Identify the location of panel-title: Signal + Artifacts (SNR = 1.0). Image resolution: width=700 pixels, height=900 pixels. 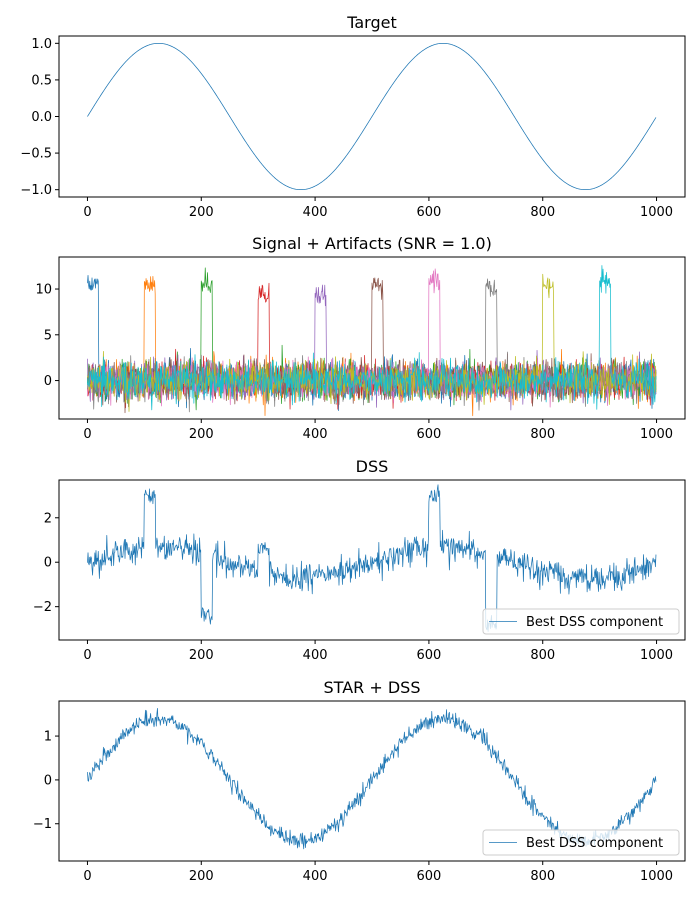
(372, 243).